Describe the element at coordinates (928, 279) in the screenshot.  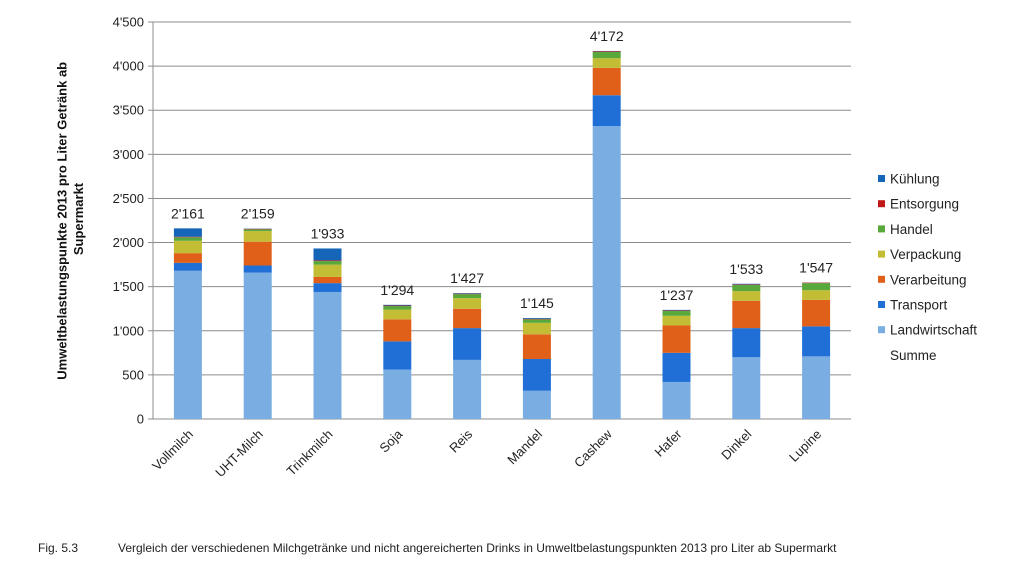
I see `legend-label: Verarbeitung` at that location.